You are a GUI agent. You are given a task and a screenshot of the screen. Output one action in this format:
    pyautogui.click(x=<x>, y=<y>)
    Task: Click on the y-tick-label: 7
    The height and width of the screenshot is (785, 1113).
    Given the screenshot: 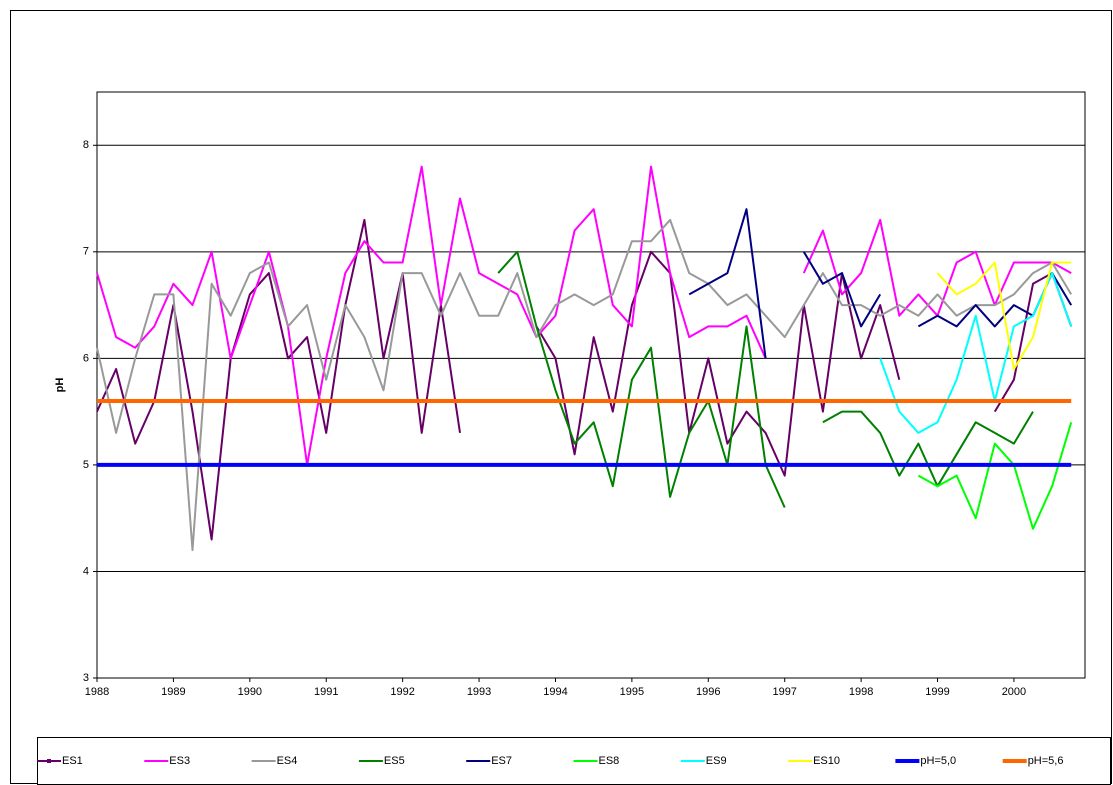 What is the action you would take?
    pyautogui.click(x=86, y=252)
    